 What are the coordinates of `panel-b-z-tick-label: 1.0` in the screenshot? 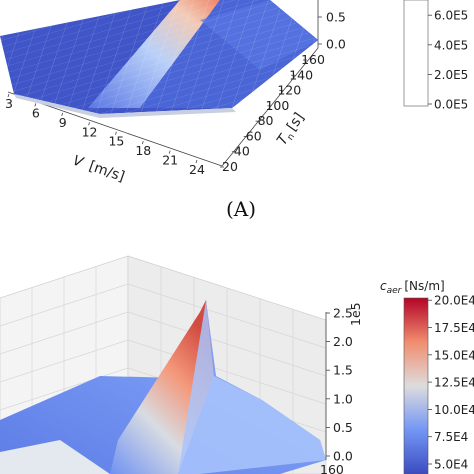 It's located at (343, 398).